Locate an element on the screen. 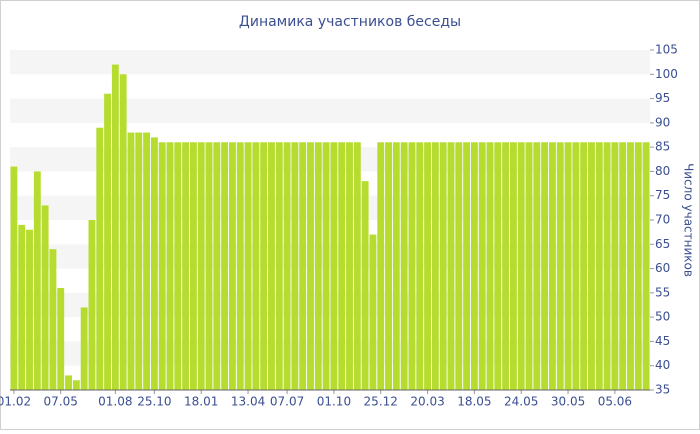 The height and width of the screenshot is (434, 700). x-tick-label: 20.03 is located at coordinates (427, 402).